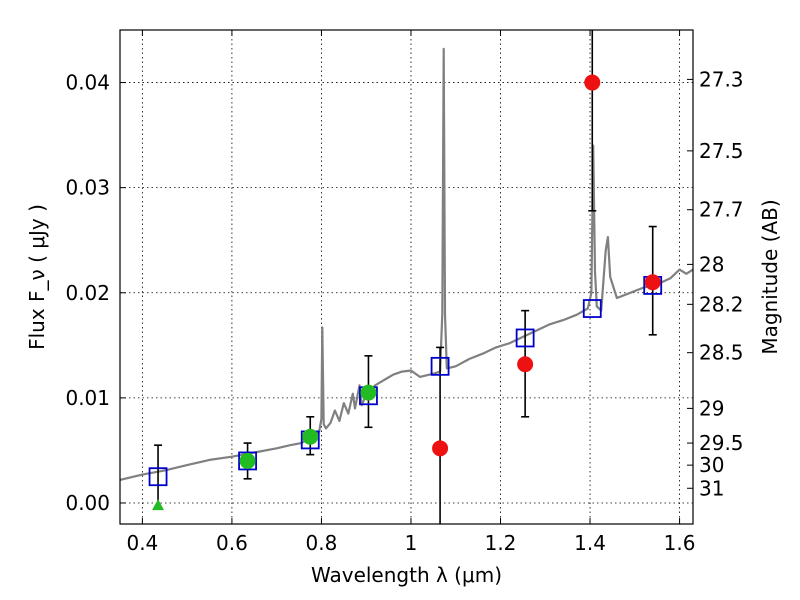 The width and height of the screenshot is (800, 600). I want to click on y-tick-label: 0.03, so click(87, 188).